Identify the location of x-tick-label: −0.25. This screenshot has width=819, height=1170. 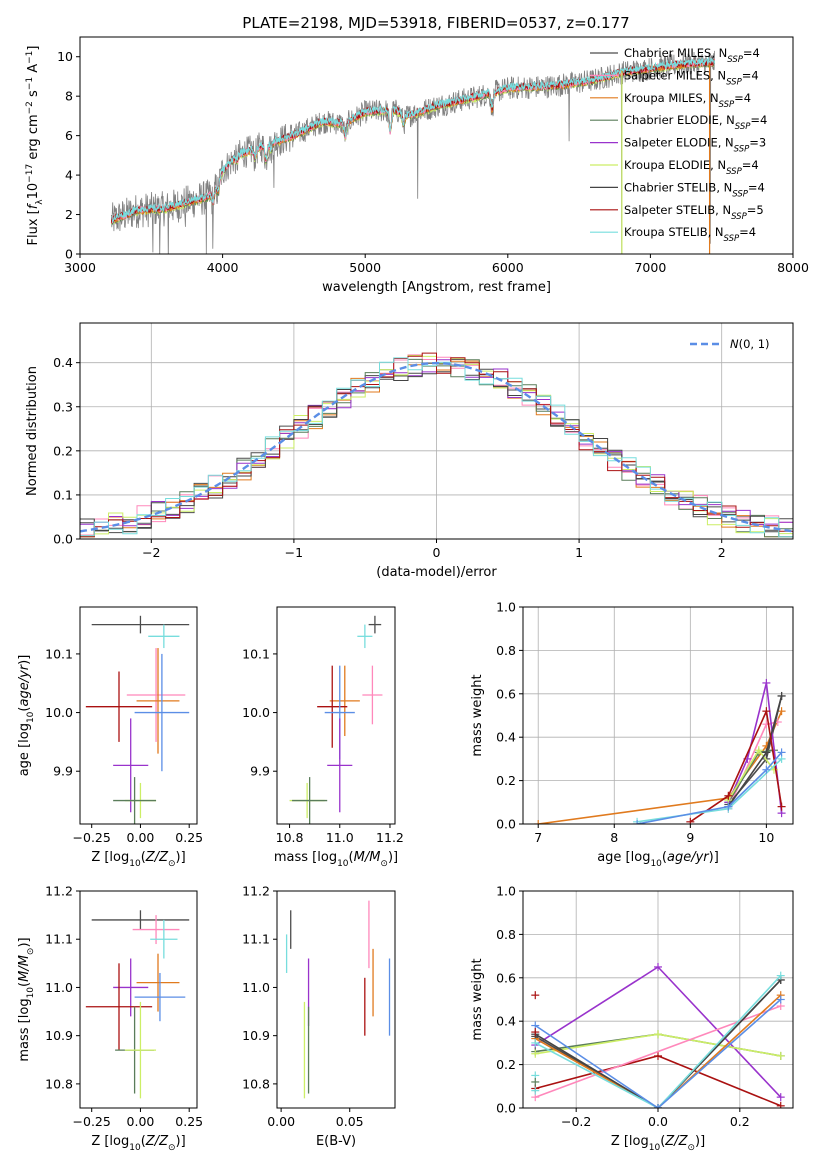
(92, 837).